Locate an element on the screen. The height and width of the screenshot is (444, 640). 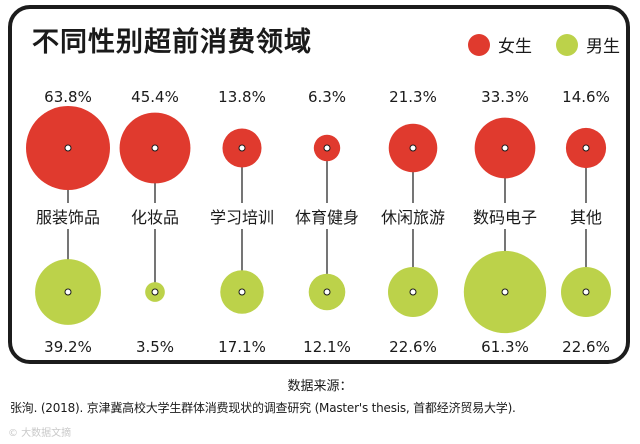
female-value-label: 33.3% is located at coordinates (505, 97).